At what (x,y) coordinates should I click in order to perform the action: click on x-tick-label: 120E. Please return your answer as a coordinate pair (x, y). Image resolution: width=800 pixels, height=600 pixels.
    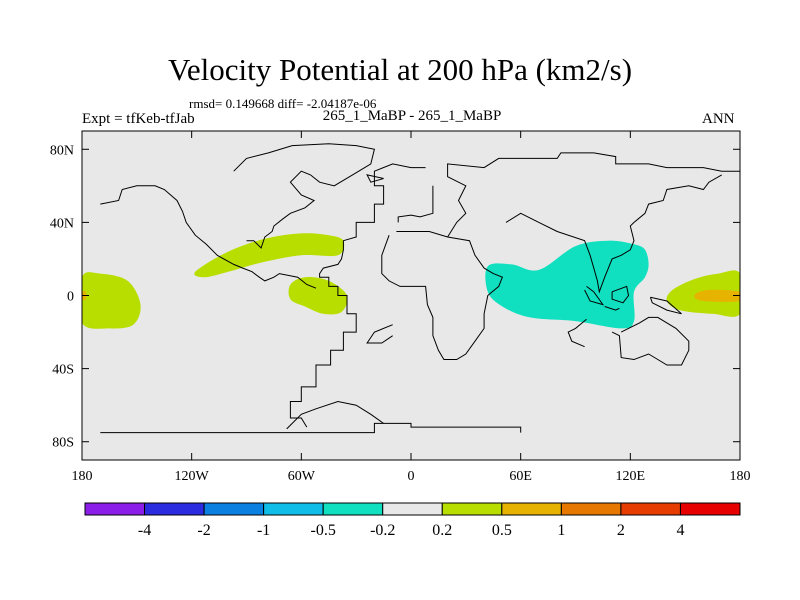
    Looking at the image, I should click on (631, 476).